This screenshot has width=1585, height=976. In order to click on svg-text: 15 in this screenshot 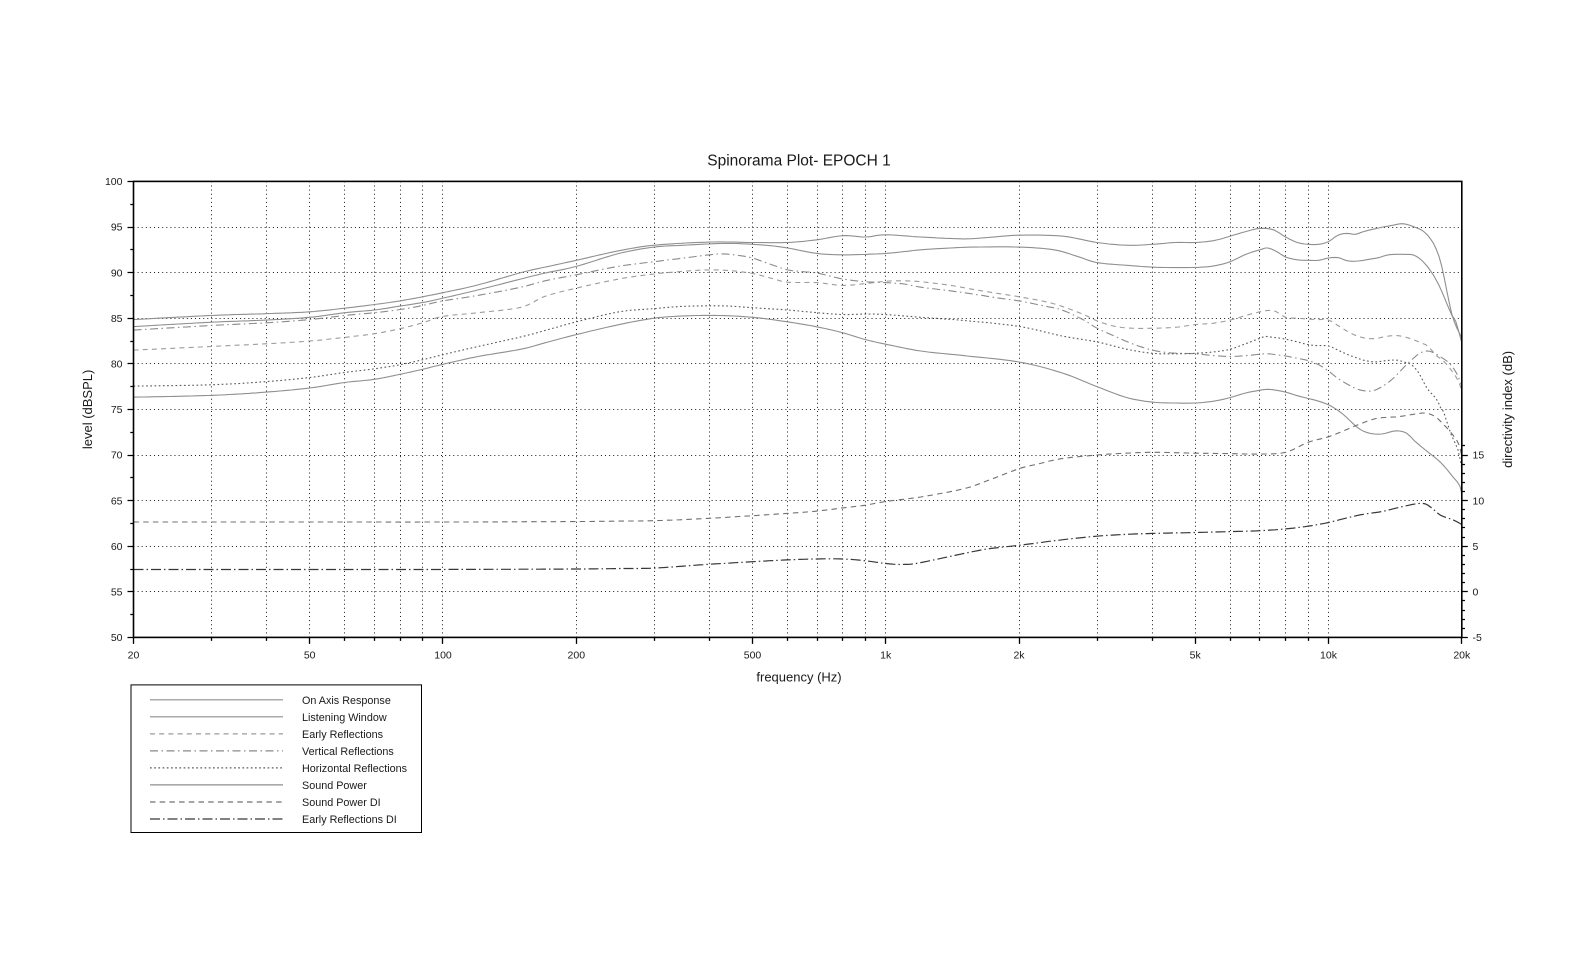, I will do `click(1479, 456)`.